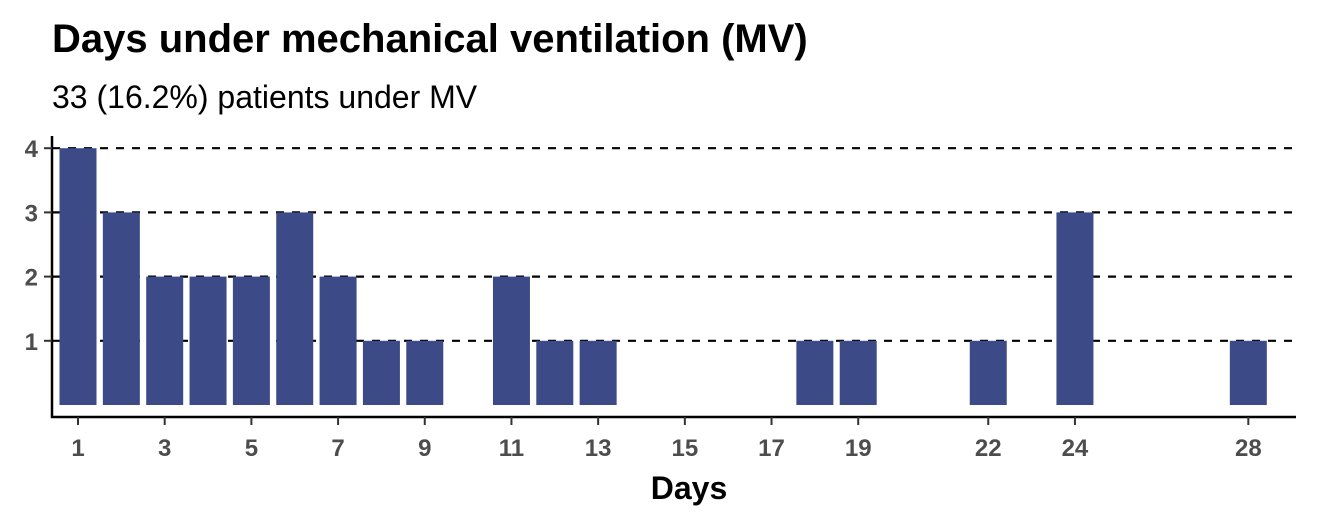 The image size is (1344, 528). Describe the element at coordinates (38, 246) in the screenshot. I see `y-axis-ticks: 1 2 3 4` at that location.